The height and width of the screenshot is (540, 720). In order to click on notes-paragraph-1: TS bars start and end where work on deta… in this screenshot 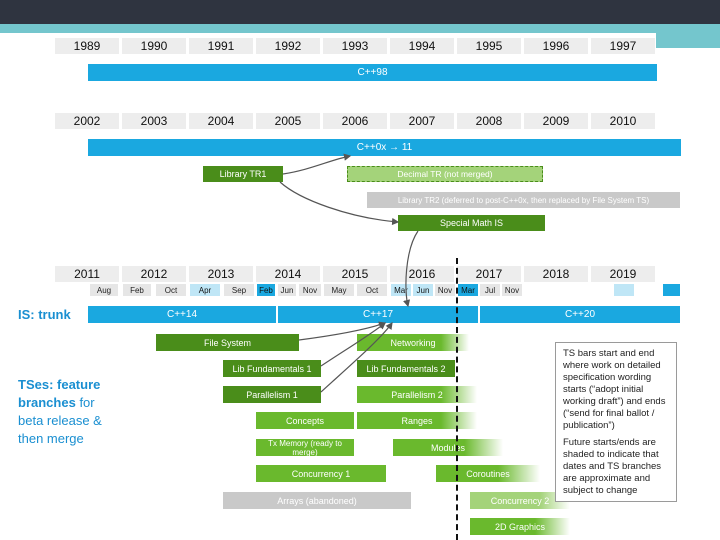, I will do `click(614, 389)`.